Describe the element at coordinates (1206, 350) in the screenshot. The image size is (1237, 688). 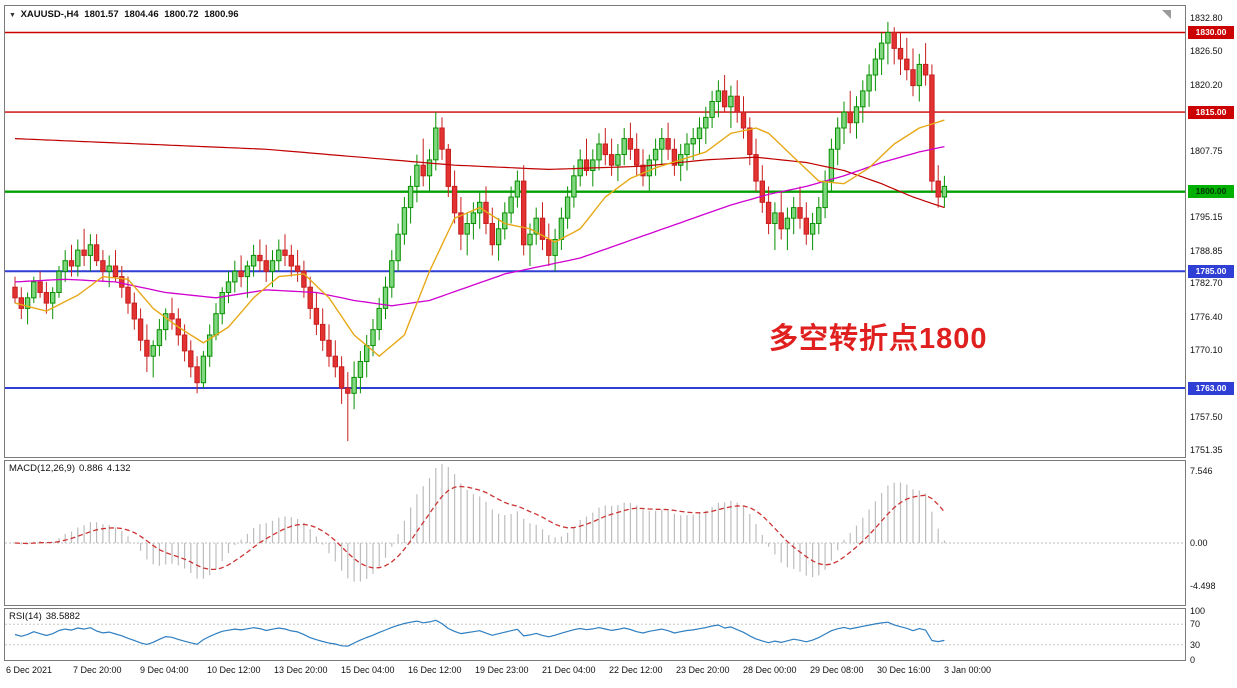
I see `axis-tick-label: 1770.10` at that location.